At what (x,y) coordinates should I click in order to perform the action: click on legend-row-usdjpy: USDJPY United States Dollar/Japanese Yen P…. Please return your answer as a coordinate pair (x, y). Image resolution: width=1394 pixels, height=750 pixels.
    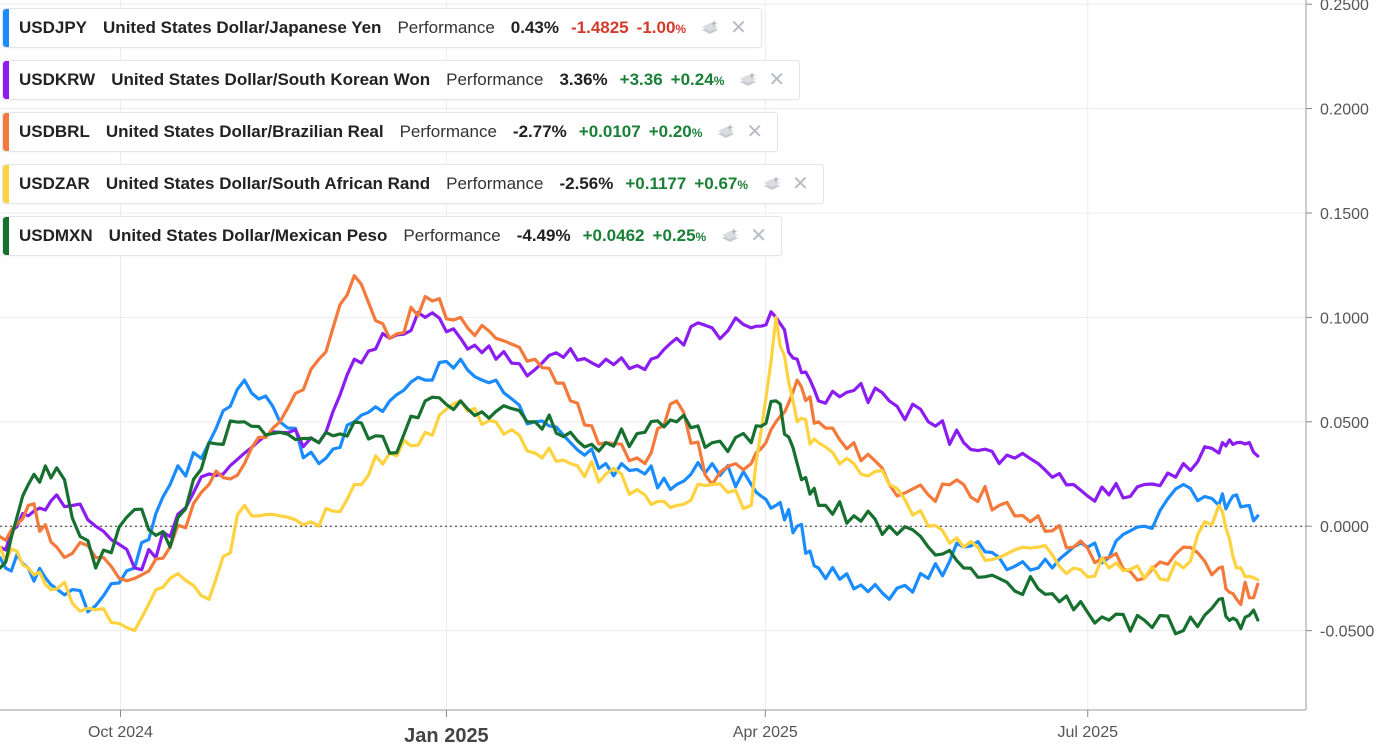
    Looking at the image, I should click on (382, 28).